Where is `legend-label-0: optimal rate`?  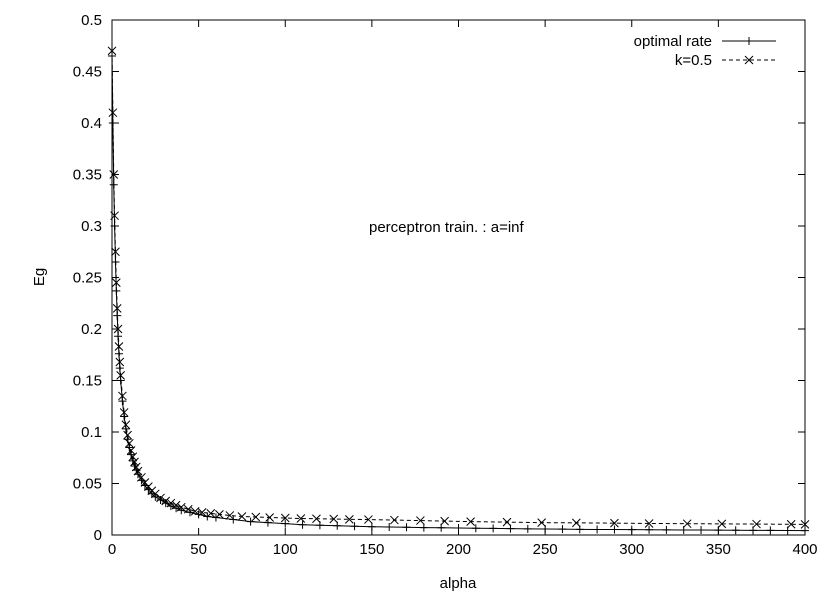 legend-label-0: optimal rate is located at coordinates (673, 41).